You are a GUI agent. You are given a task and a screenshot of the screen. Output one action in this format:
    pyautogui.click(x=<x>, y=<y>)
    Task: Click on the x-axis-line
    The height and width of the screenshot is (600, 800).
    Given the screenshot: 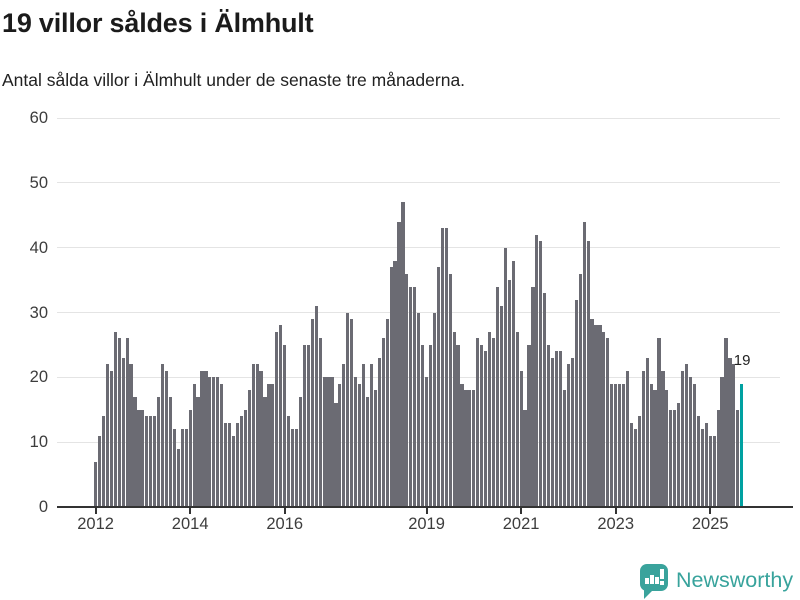 What is the action you would take?
    pyautogui.click(x=425, y=507)
    